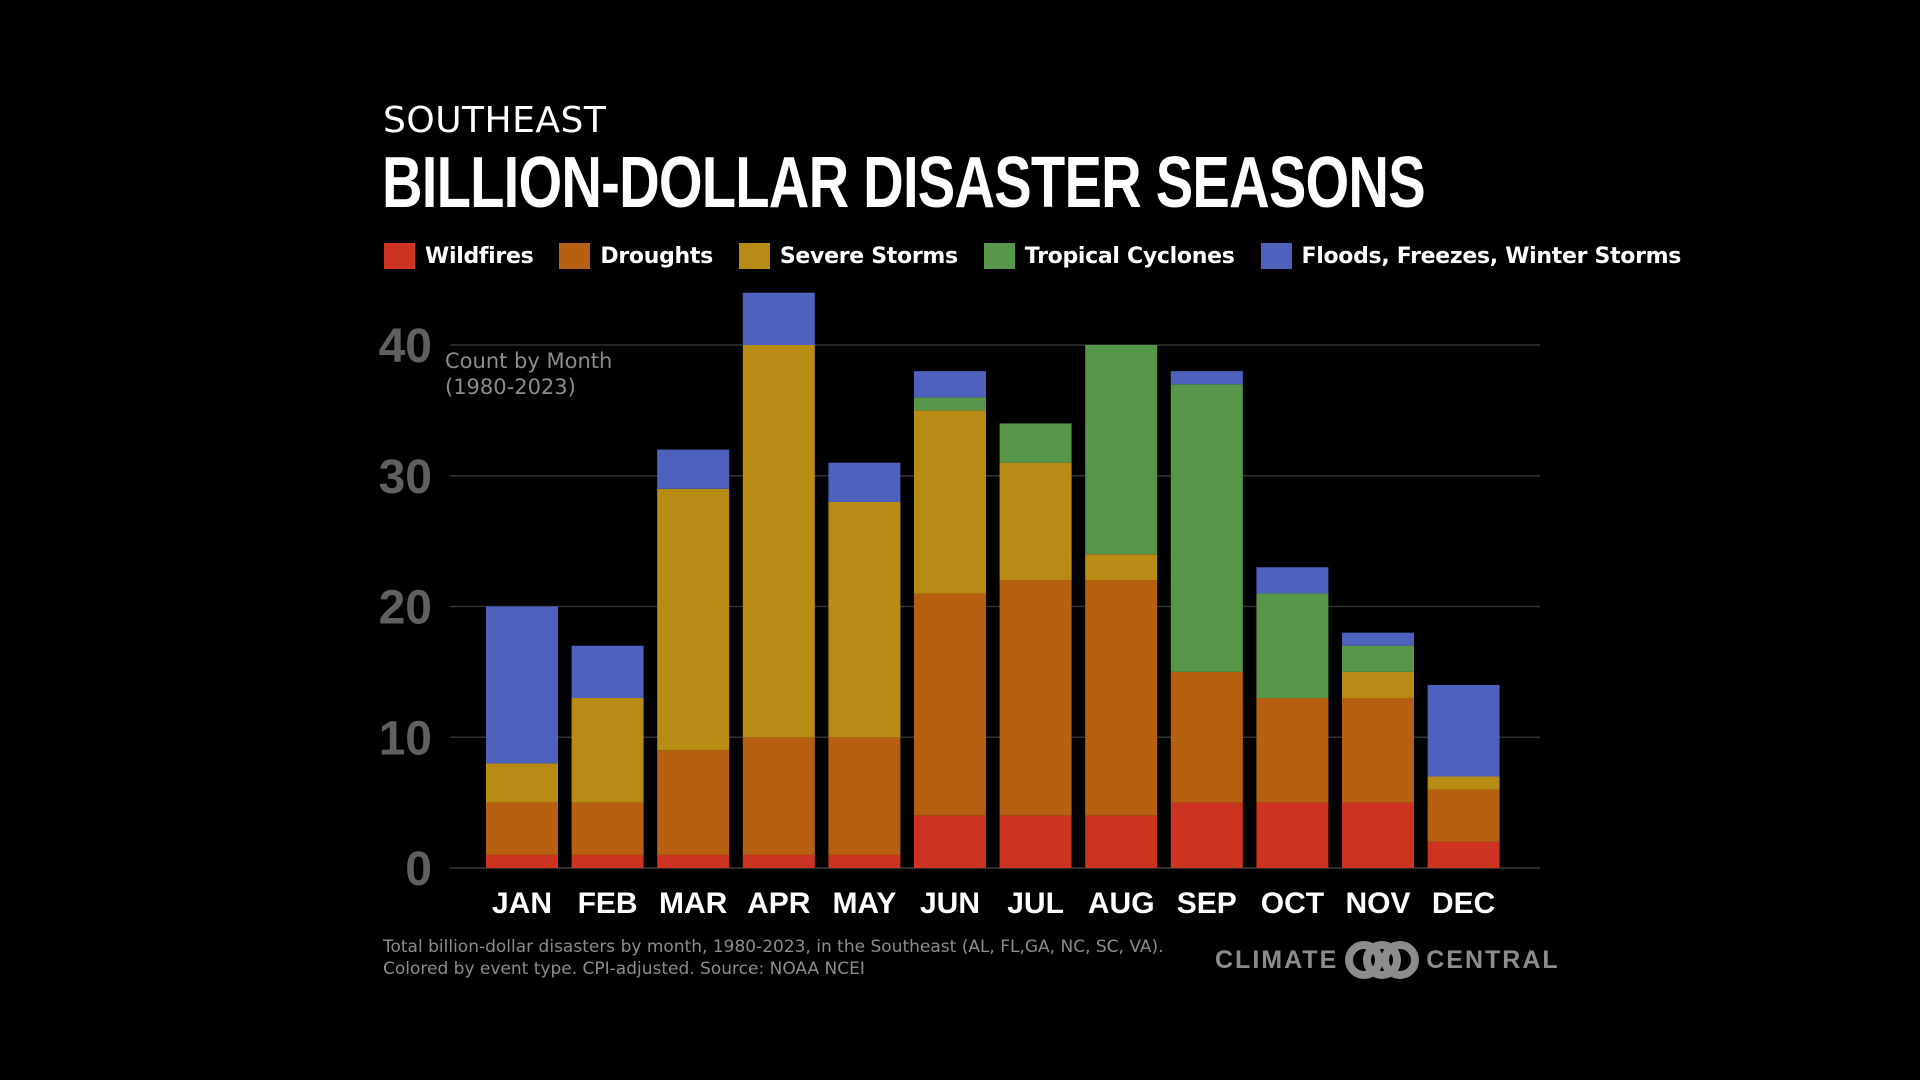 The height and width of the screenshot is (1080, 1920). Describe the element at coordinates (522, 861) in the screenshot. I see `bar-jan-wildfires` at that location.